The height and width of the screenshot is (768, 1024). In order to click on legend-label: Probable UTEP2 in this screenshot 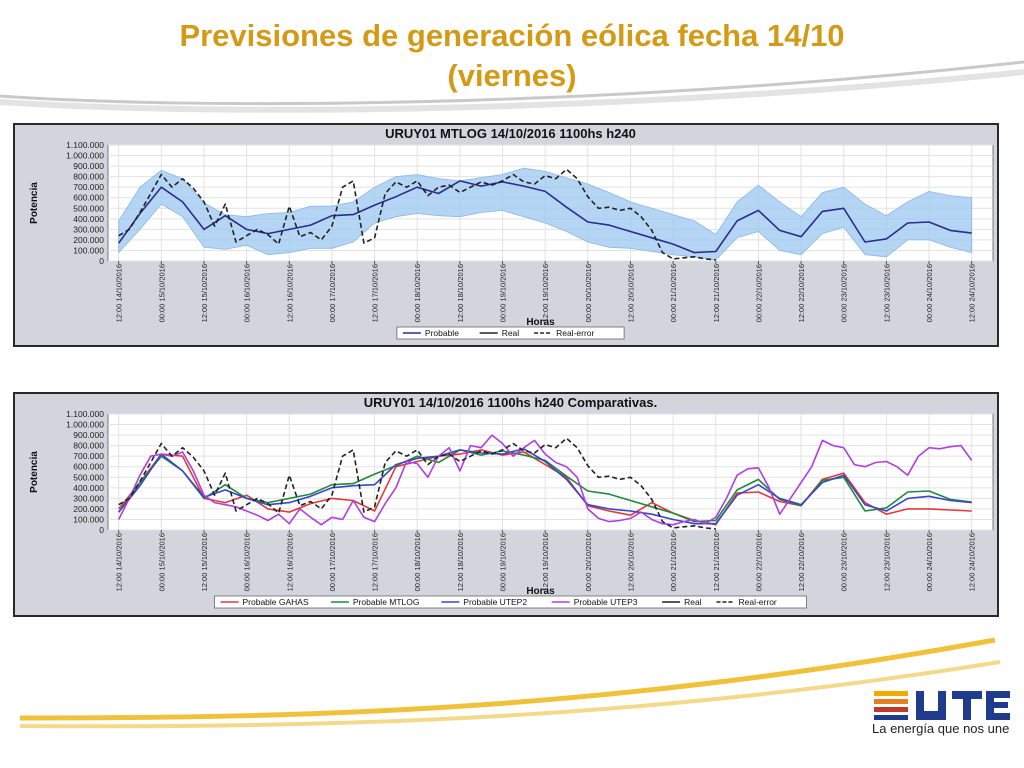, I will do `click(495, 602)`.